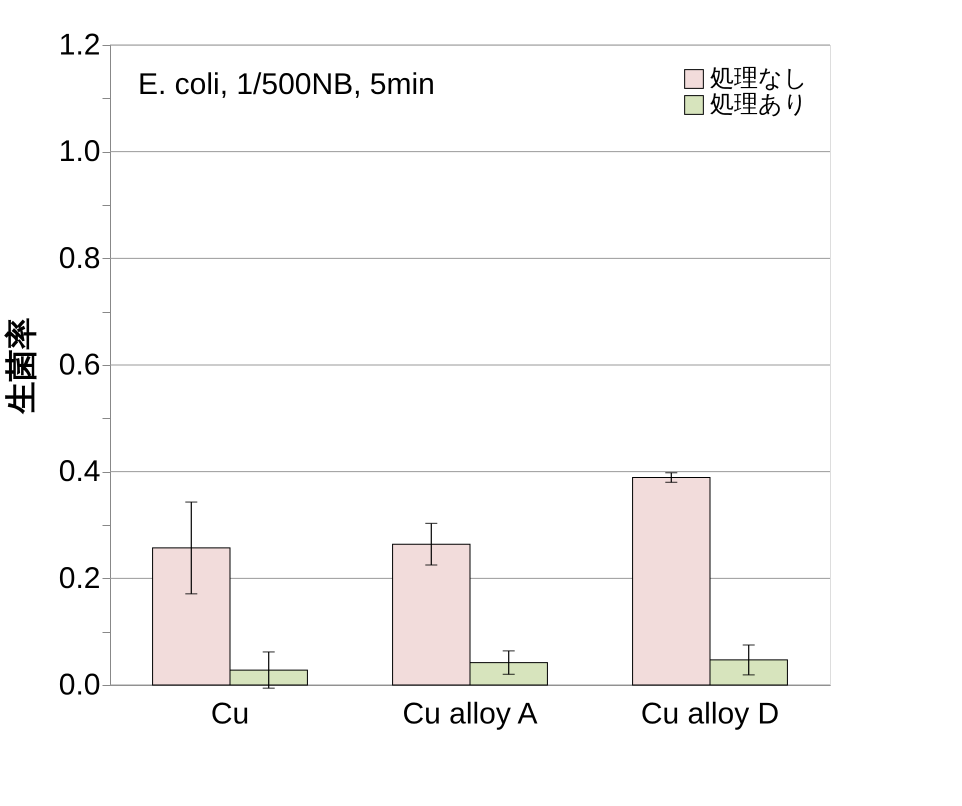 The image size is (962, 806). What do you see at coordinates (230, 714) in the screenshot?
I see `x-tick-label: Cu` at bounding box center [230, 714].